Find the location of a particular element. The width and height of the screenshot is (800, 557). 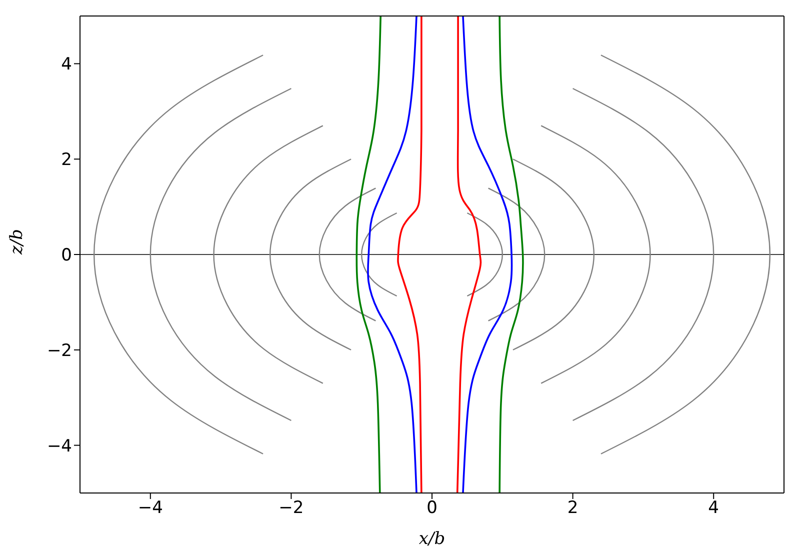

x-tick-label: 4 is located at coordinates (714, 508).